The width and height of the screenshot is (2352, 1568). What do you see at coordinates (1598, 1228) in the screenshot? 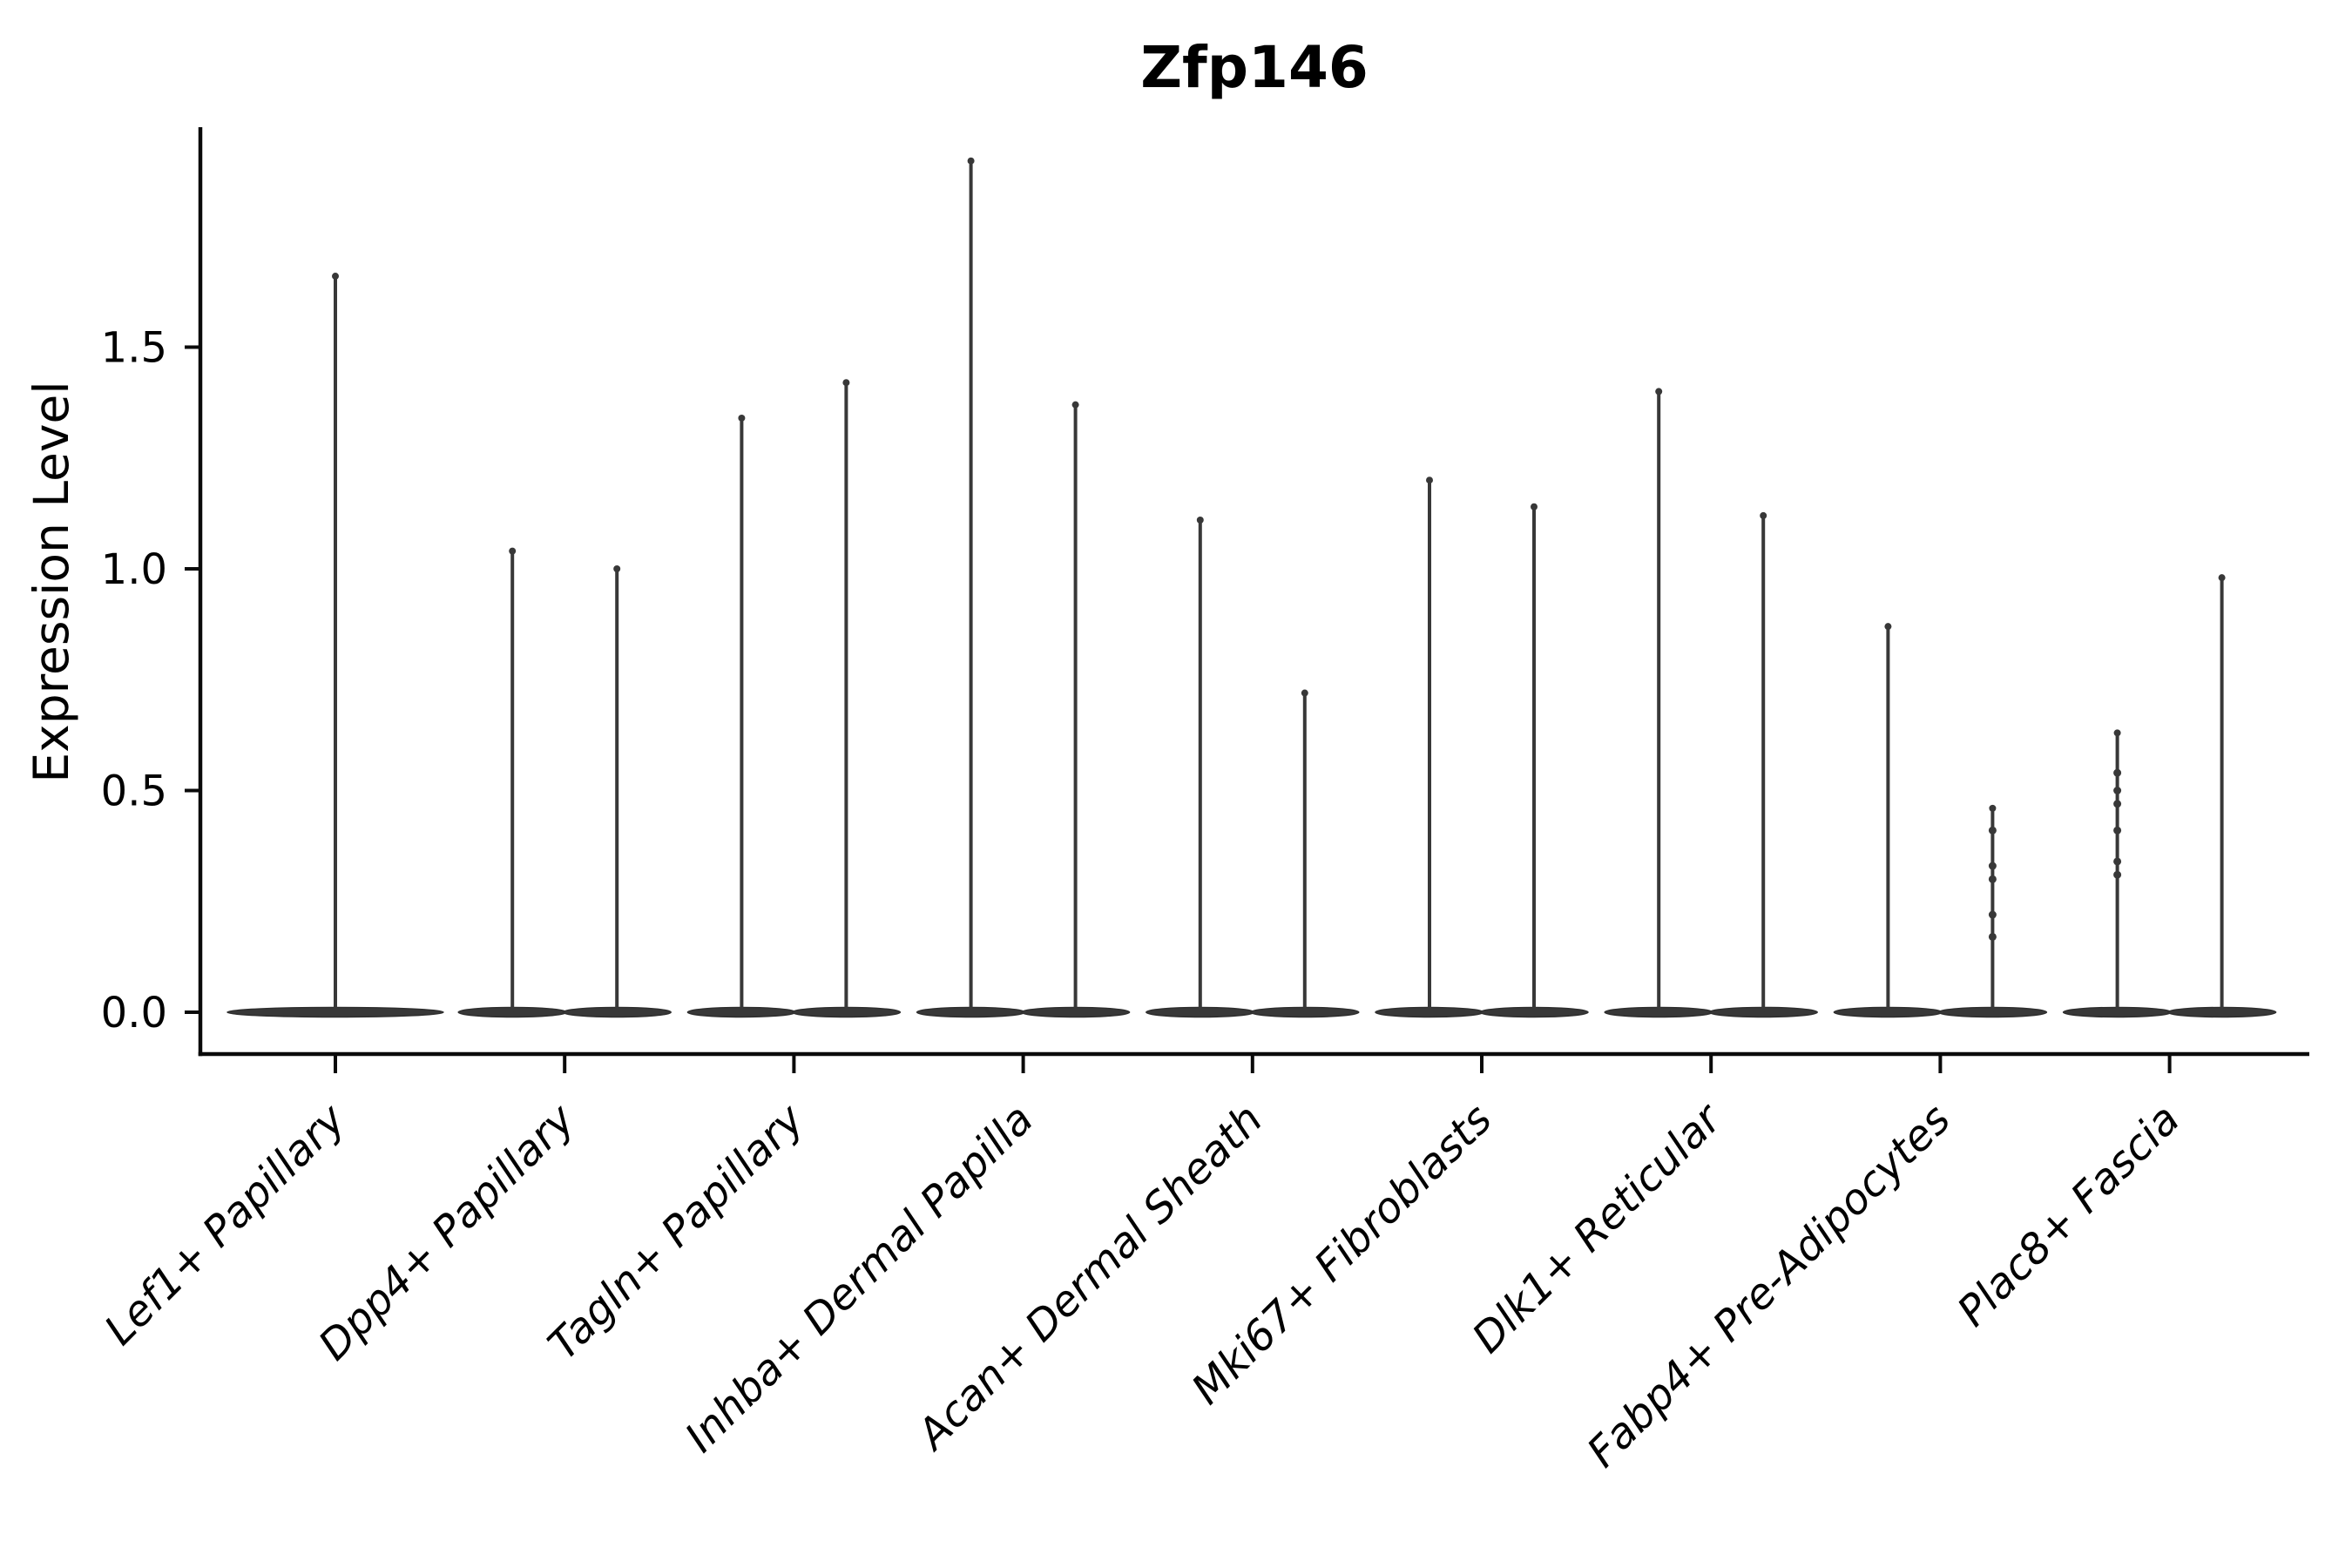
I see `x-tick-label: Dlk1+ Reticular` at bounding box center [1598, 1228].